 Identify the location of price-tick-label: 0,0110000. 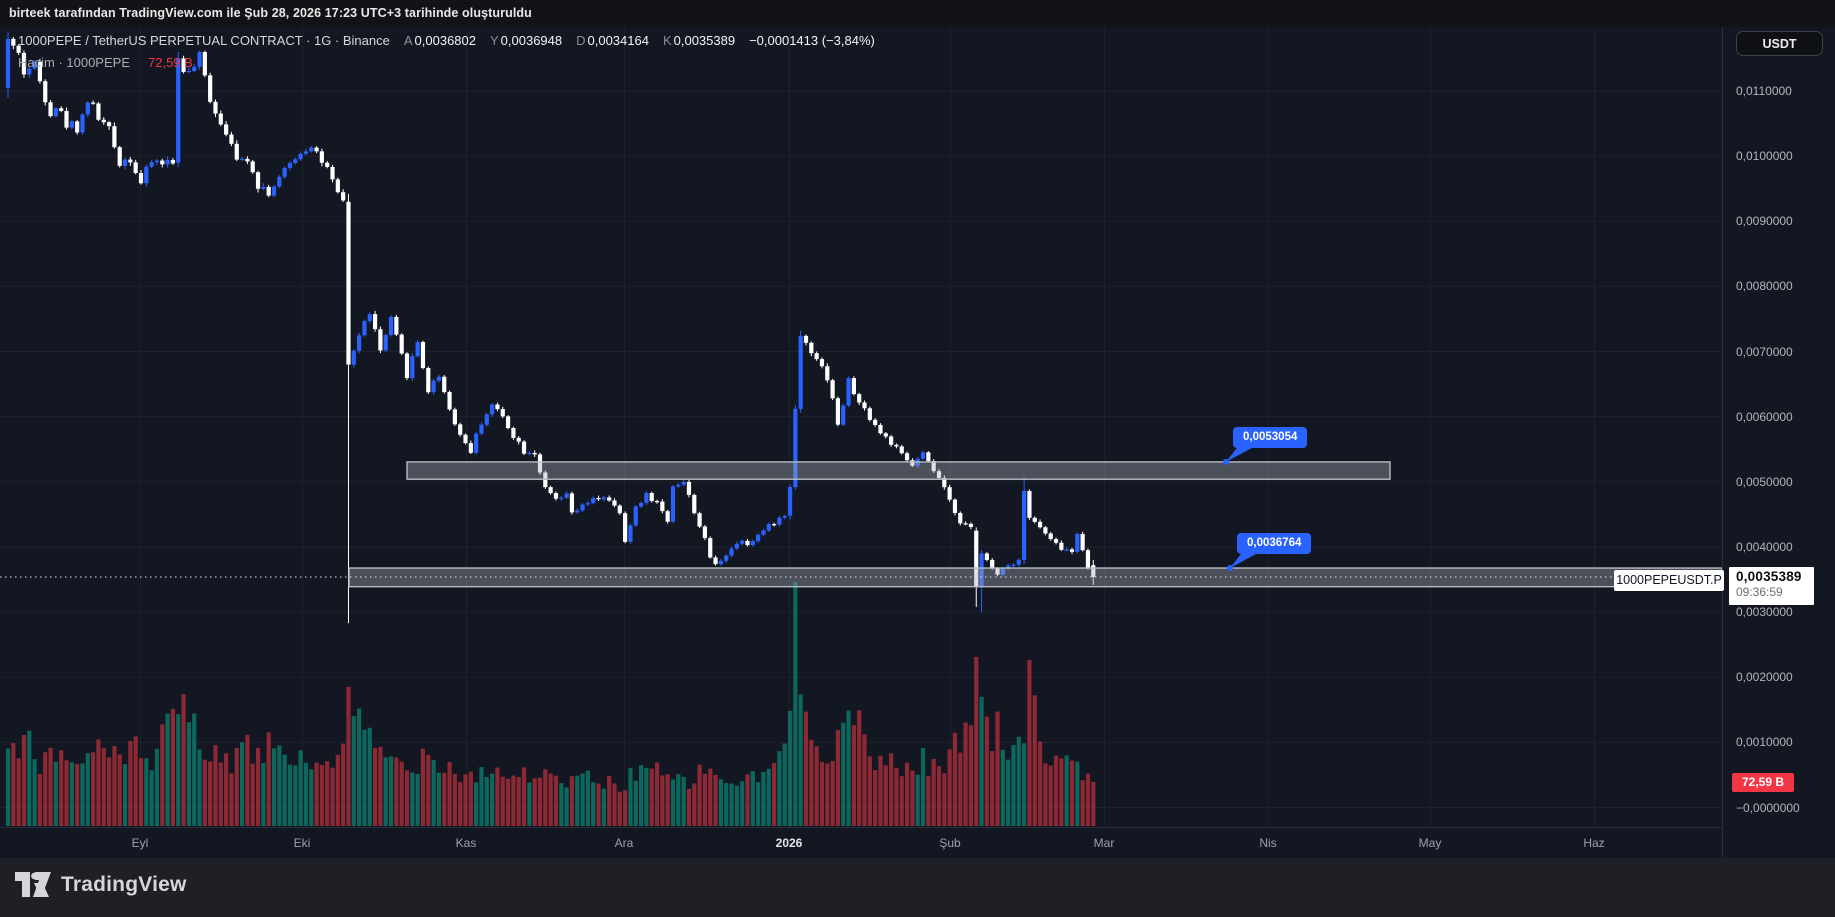
(1764, 91).